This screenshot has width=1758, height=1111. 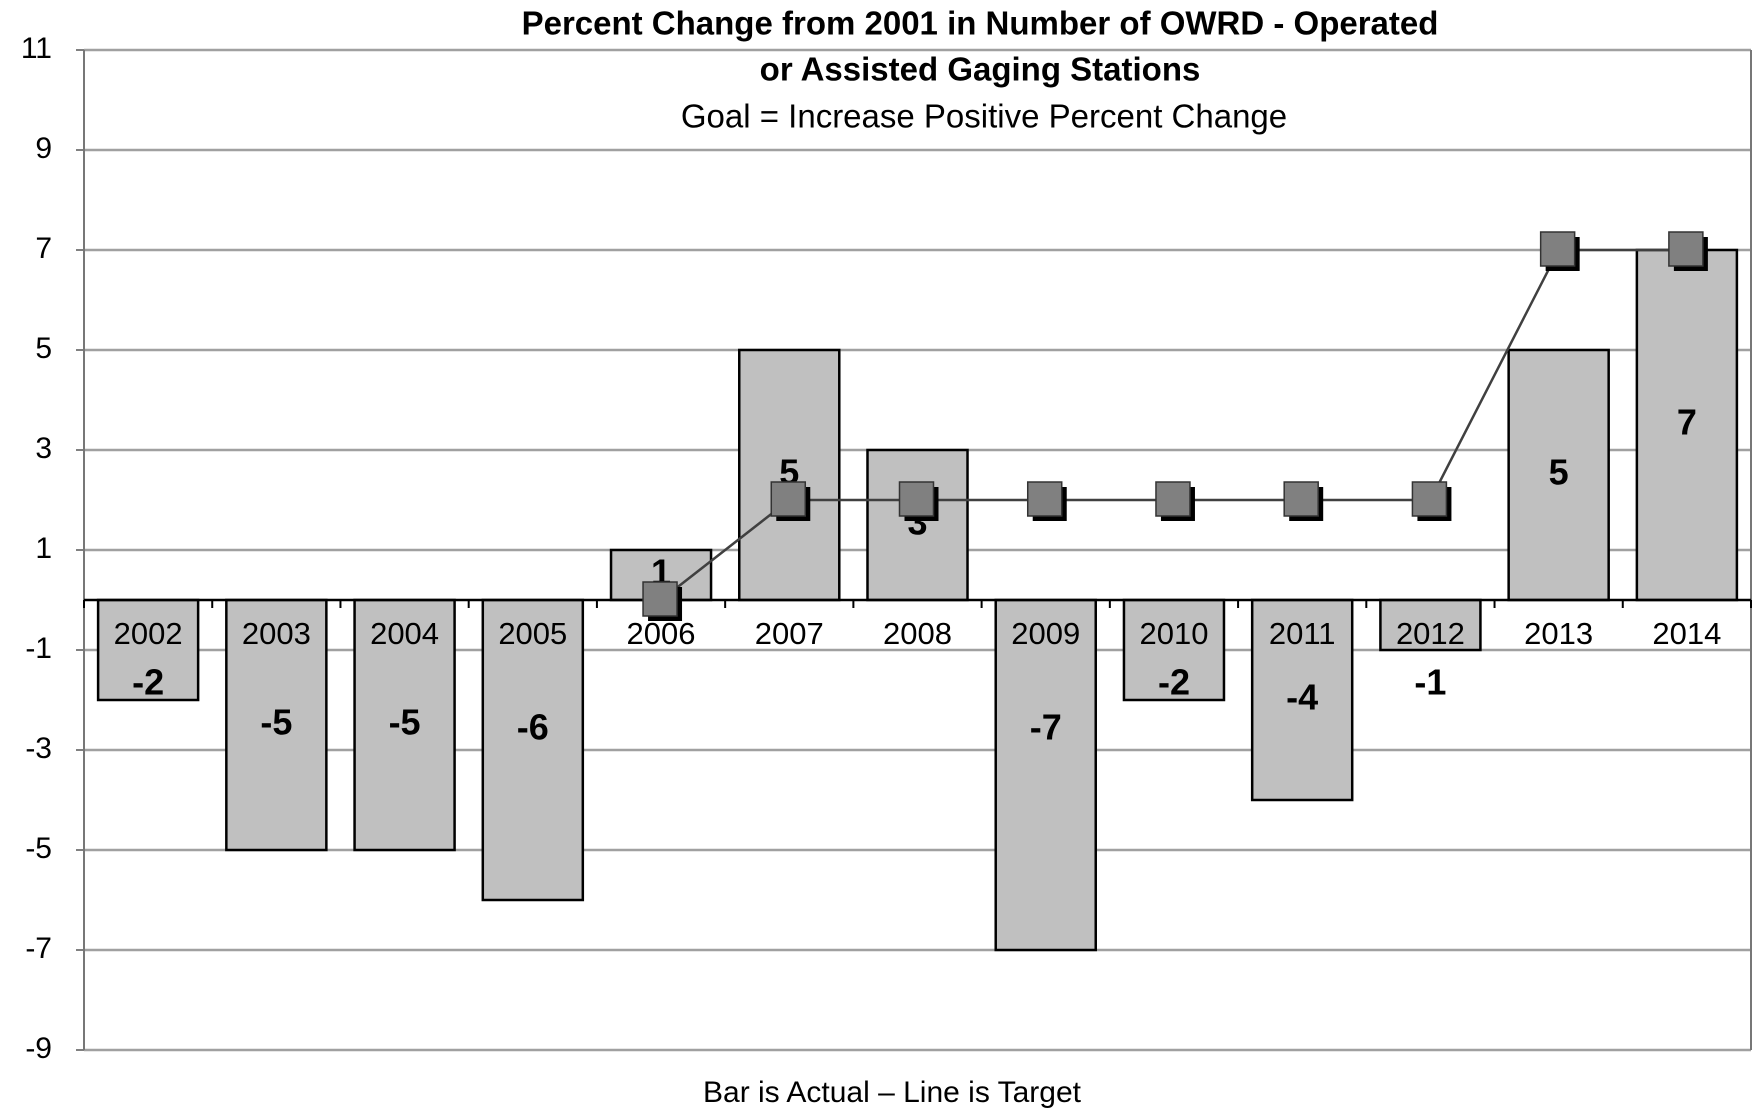 I want to click on y-tick-label: -7, so click(x=38, y=948).